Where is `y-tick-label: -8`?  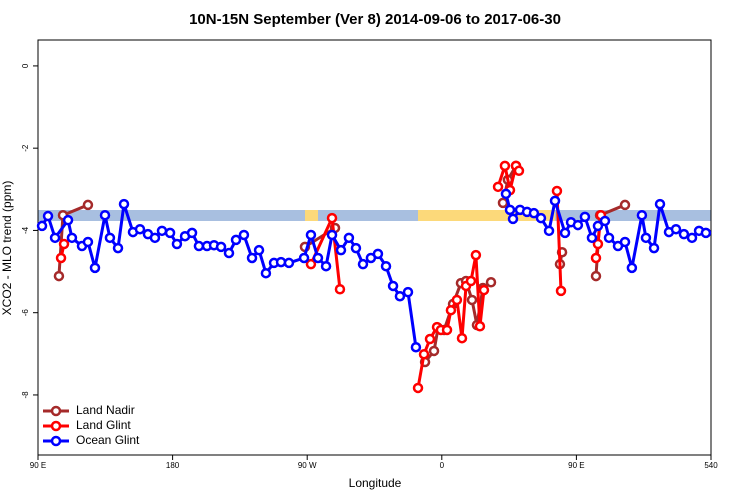
y-tick-label: -8 is located at coordinates (25, 395).